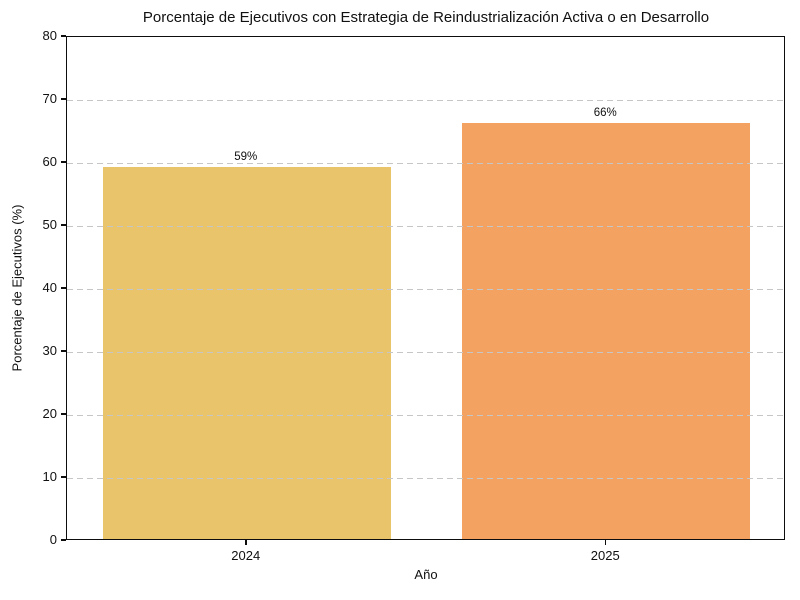 The width and height of the screenshot is (800, 600). I want to click on y-tick-label: 30, so click(49, 350).